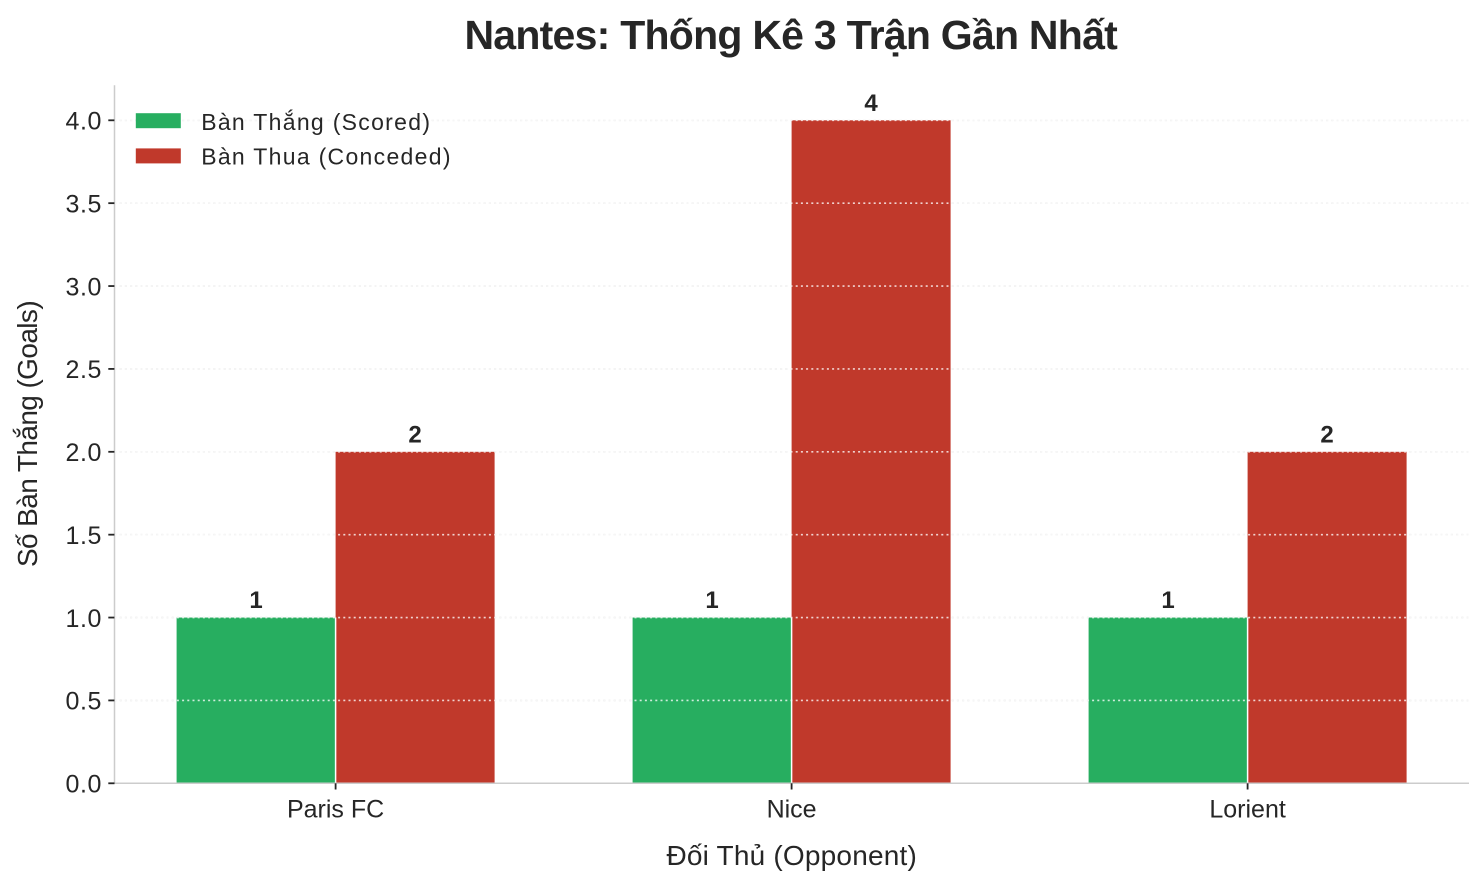 This screenshot has width=1482, height=884. Describe the element at coordinates (83, 287) in the screenshot. I see `svg-text: 3.0` at that location.